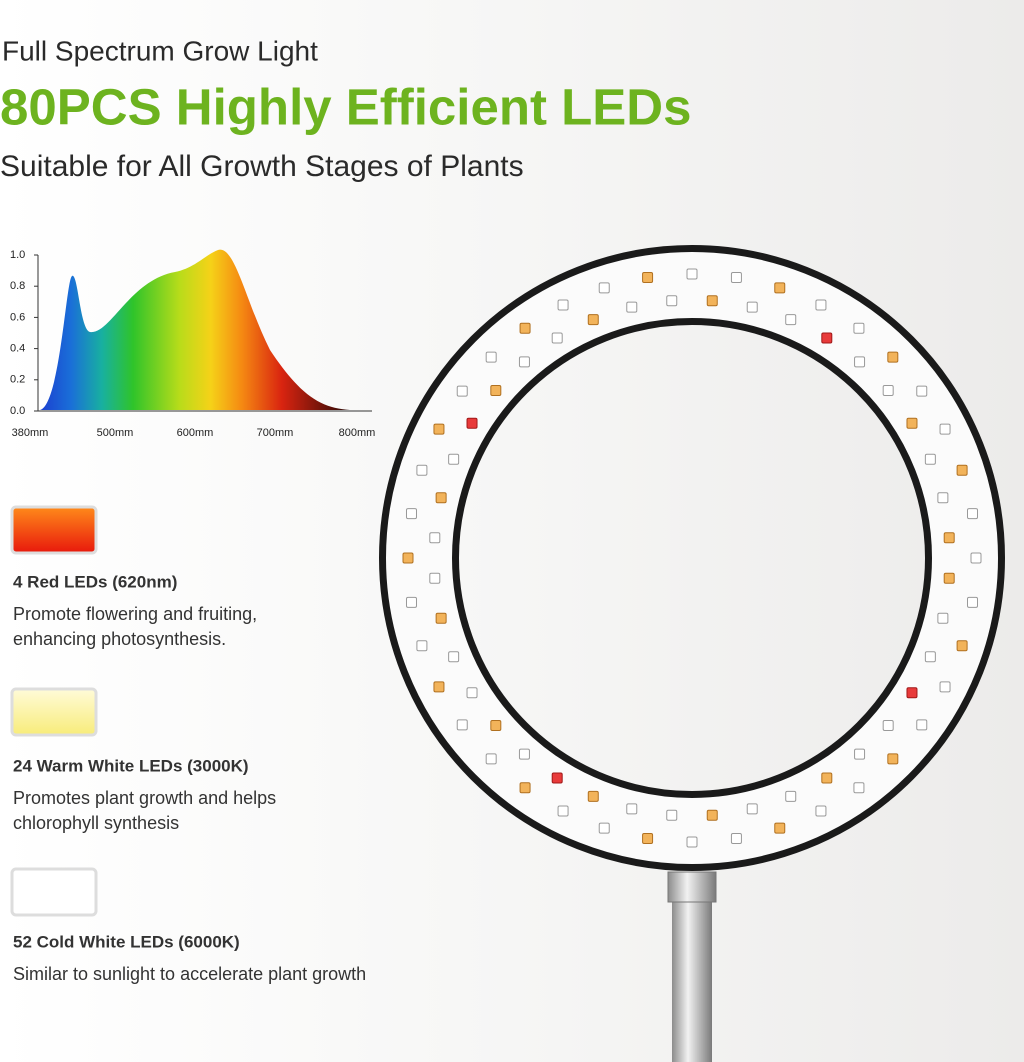 Image resolution: width=1024 pixels, height=1062 pixels. Describe the element at coordinates (126, 941) in the screenshot. I see `led-title: 52 Cold White LEDs (6000K)` at that location.